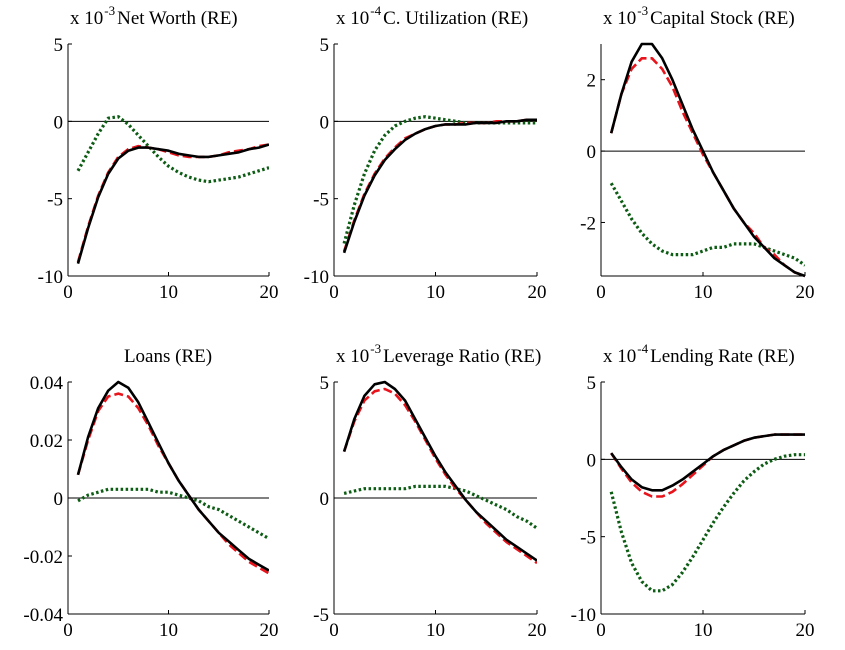  I want to click on y-tick-label: 0.04, so click(47, 383).